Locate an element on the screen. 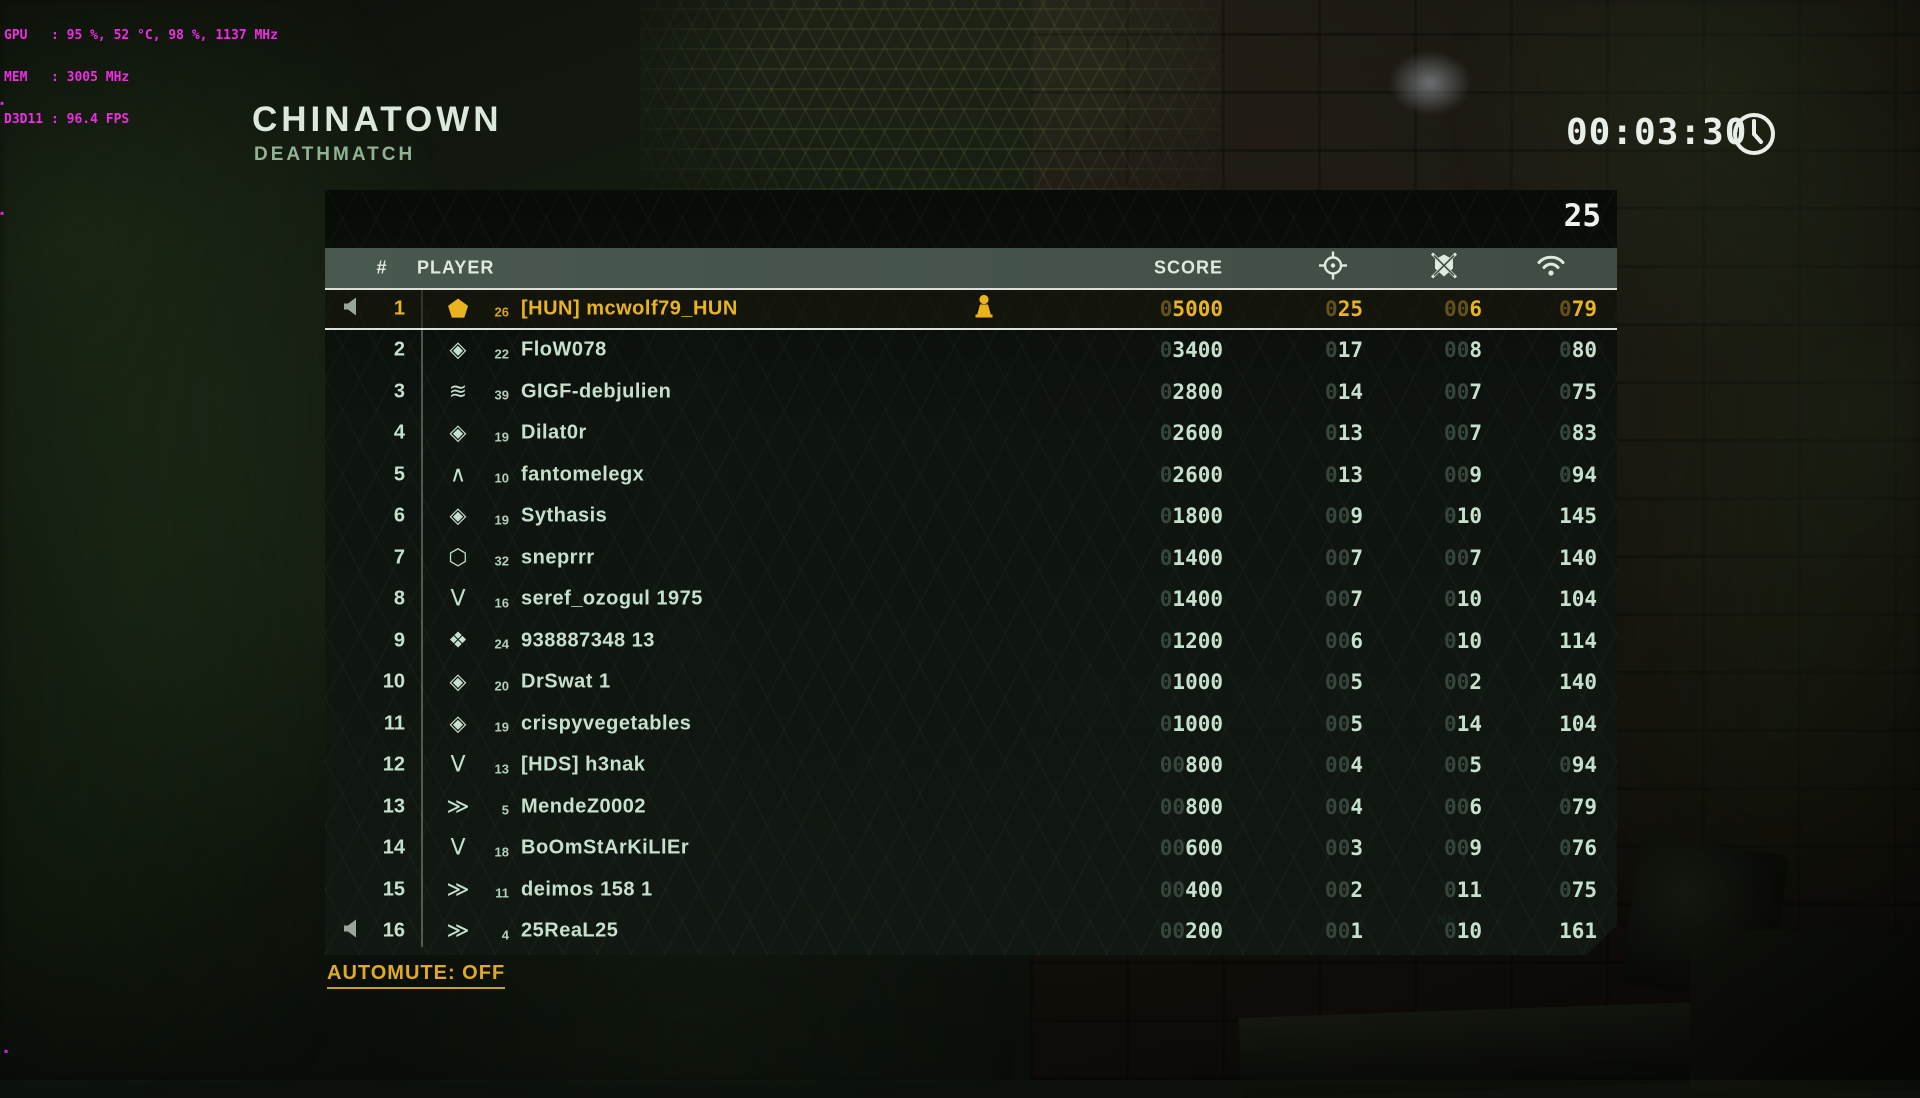 This screenshot has width=1920, height=1098. player-name: 25ReaL25 is located at coordinates (570, 930).